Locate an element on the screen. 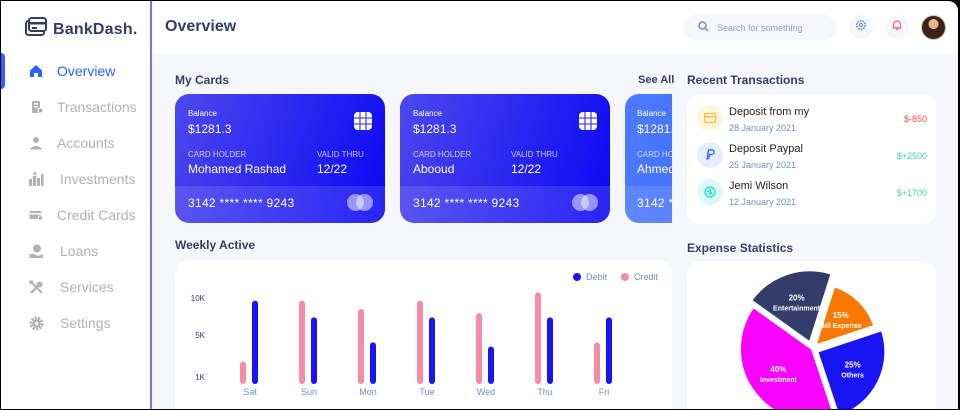 The image size is (960, 410). search-box is located at coordinates (760, 27).